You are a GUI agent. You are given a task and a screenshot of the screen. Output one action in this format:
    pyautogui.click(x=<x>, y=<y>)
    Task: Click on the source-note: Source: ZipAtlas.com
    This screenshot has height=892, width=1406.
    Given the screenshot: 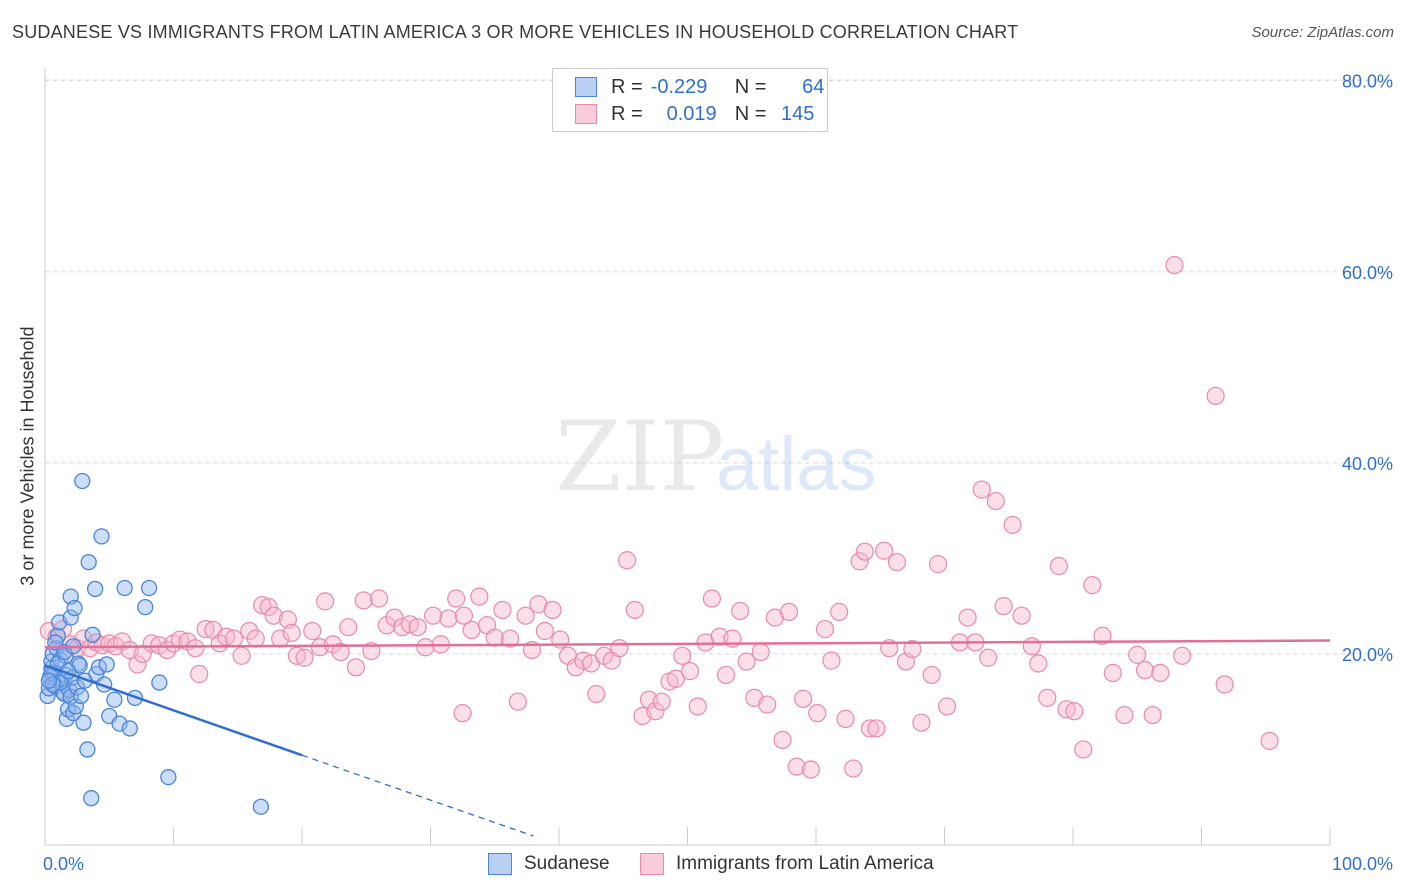 What is the action you would take?
    pyautogui.click(x=1322, y=32)
    